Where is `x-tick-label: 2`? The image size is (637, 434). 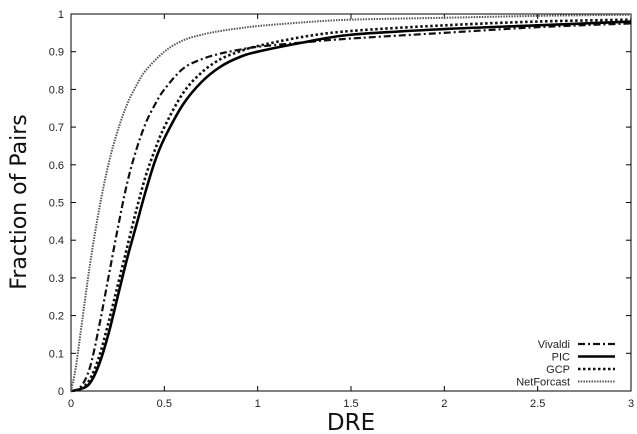
x-tick-label: 2 is located at coordinates (444, 404).